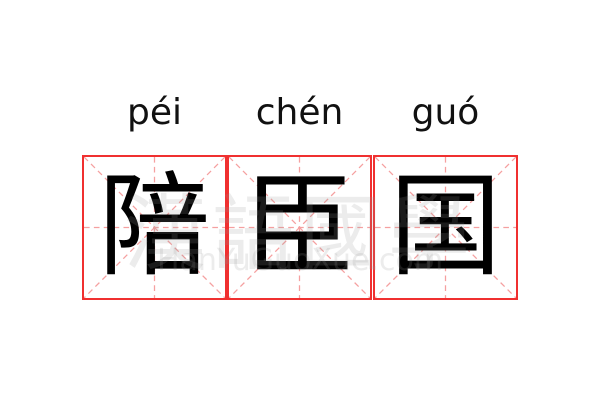  I want to click on pinyin-2: chén, so click(299, 112).